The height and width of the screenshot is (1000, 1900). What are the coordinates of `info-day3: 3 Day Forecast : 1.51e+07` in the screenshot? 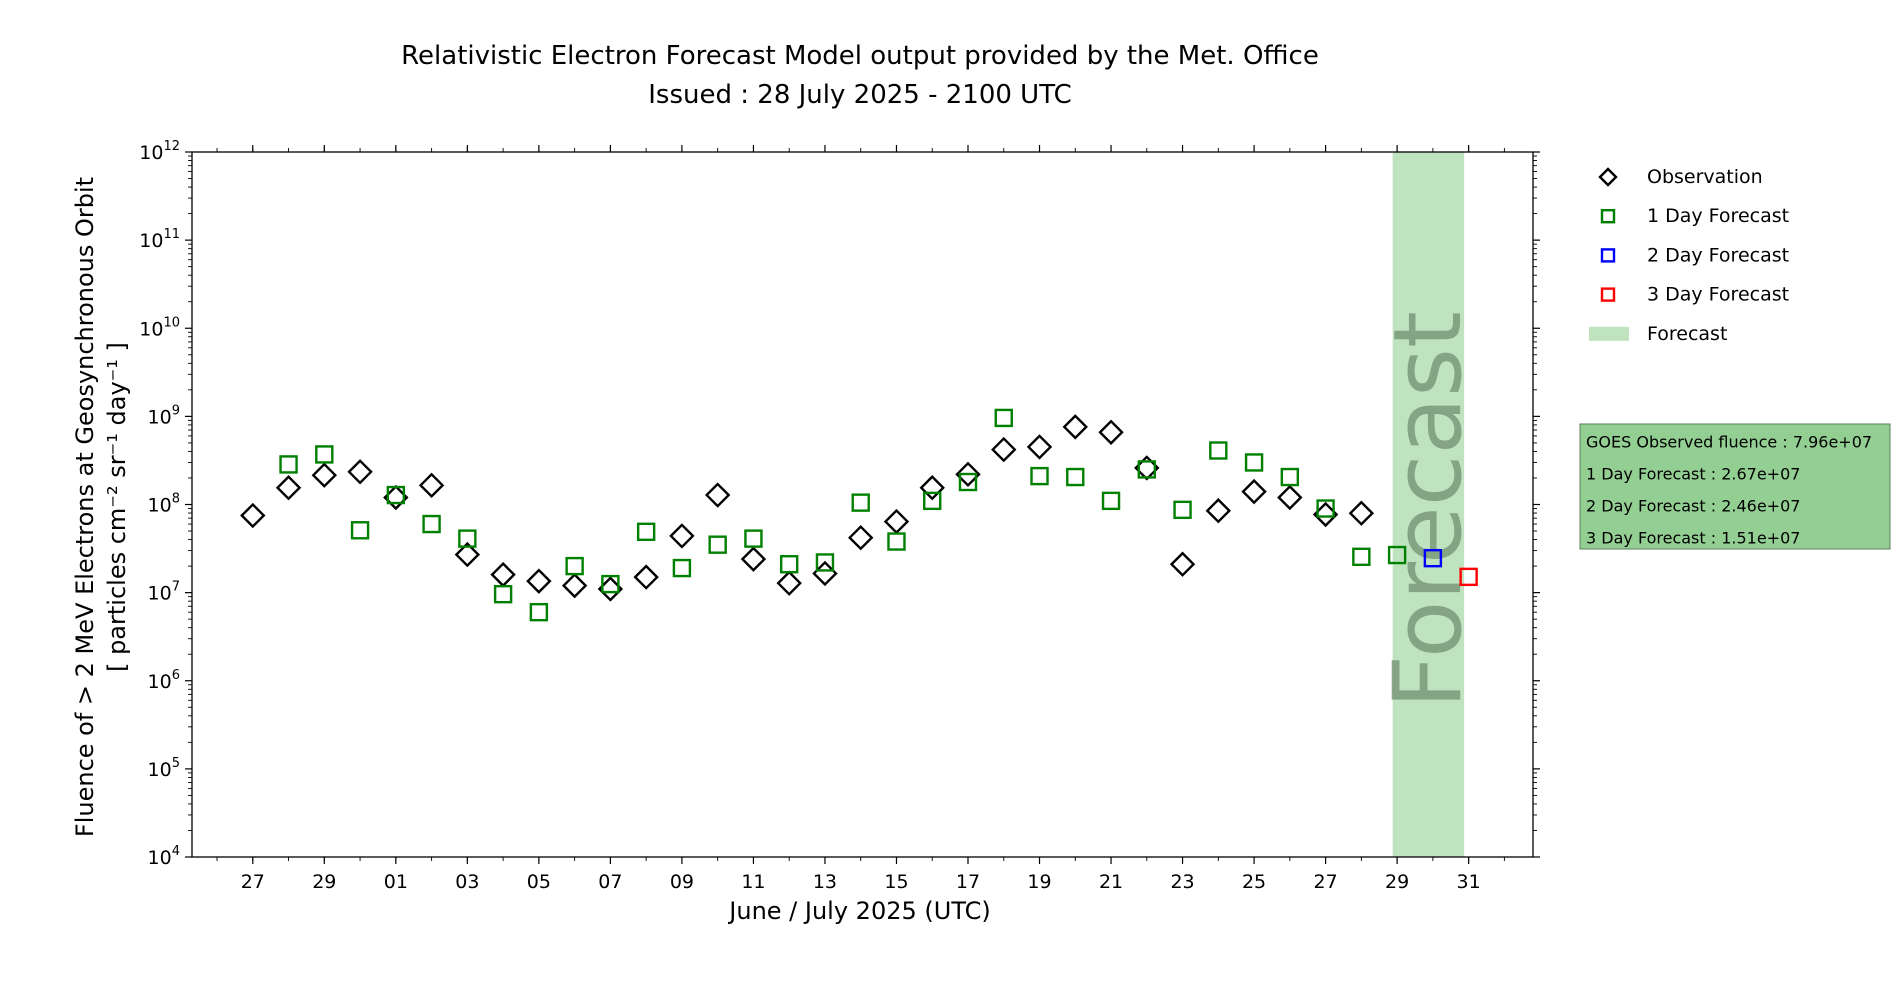 It's located at (1693, 538).